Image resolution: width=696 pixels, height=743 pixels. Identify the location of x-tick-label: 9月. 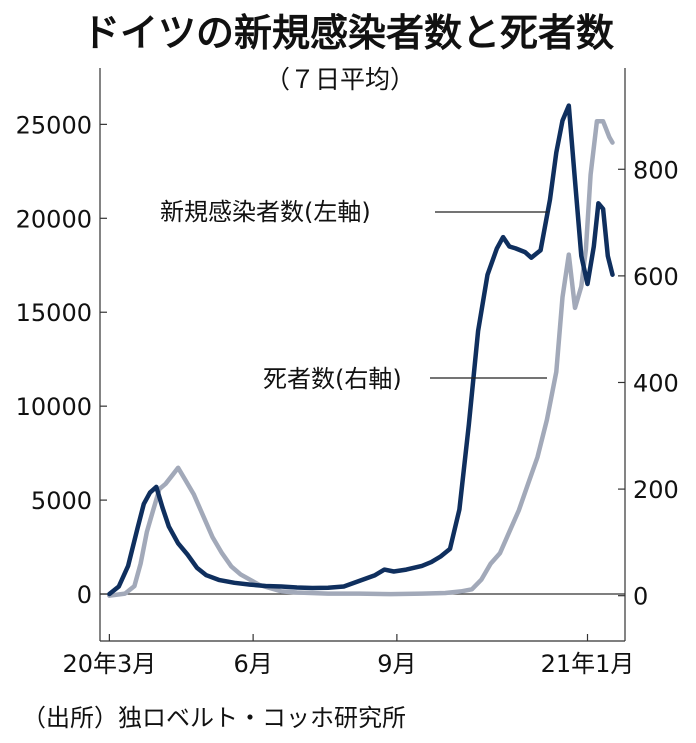
(396, 664).